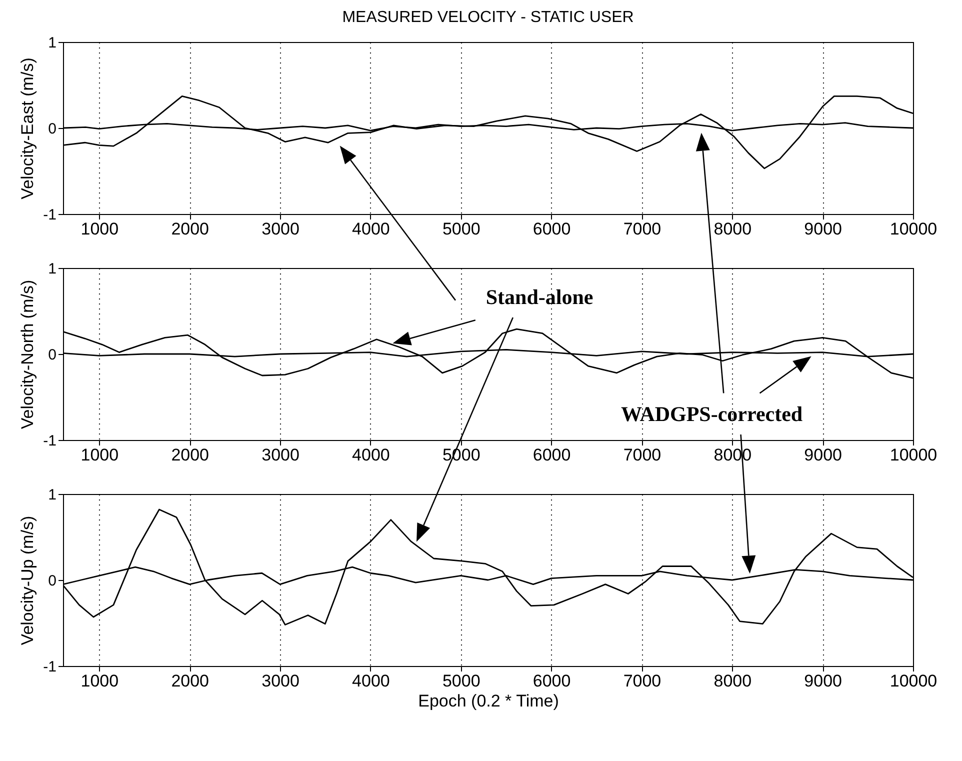 This screenshot has width=962, height=761. What do you see at coordinates (28, 129) in the screenshot?
I see `y-axis-title: Velocity-East (m/s)` at bounding box center [28, 129].